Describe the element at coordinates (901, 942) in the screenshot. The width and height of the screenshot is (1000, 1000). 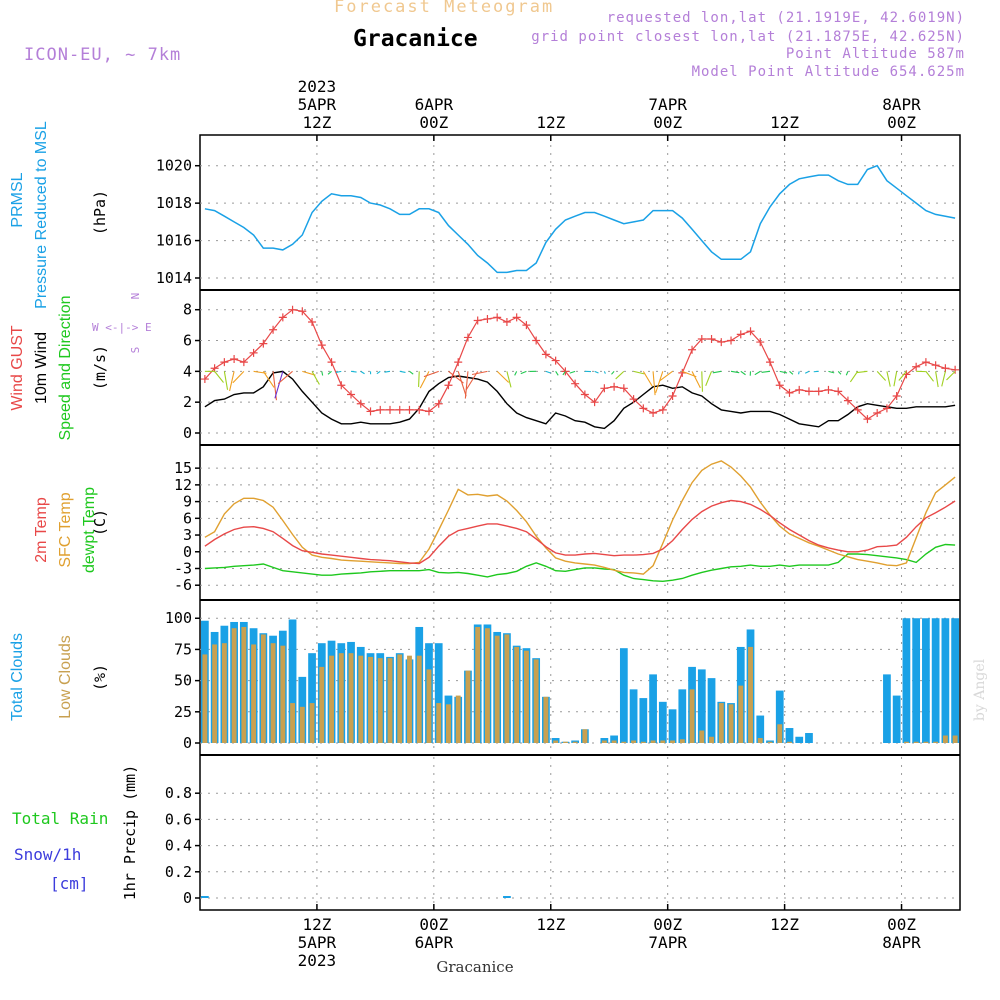
I see `bottom-time-label: 8APR` at that location.